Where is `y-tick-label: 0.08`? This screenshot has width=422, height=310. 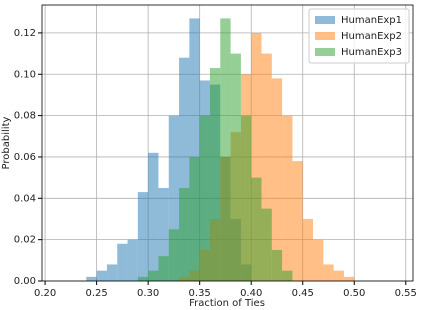
y-tick-label: 0.08 is located at coordinates (25, 116).